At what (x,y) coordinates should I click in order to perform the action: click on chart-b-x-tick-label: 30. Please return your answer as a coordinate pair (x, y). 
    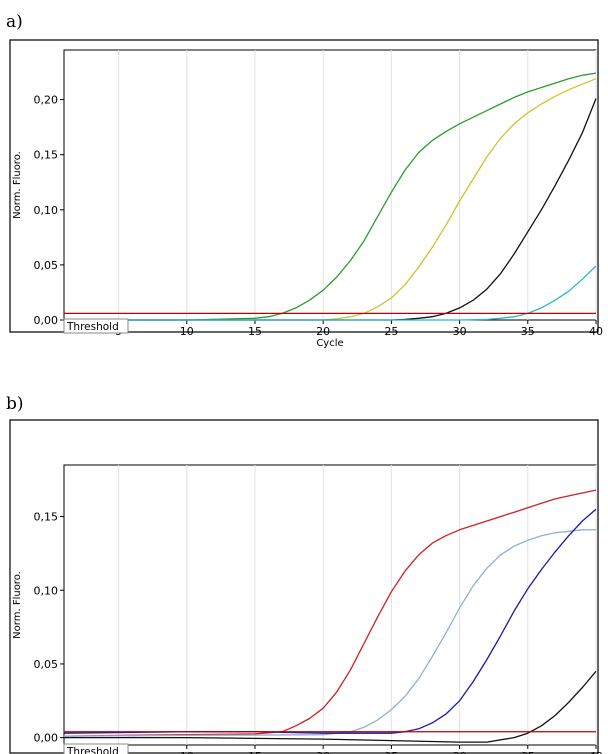
    Looking at the image, I should click on (460, 752).